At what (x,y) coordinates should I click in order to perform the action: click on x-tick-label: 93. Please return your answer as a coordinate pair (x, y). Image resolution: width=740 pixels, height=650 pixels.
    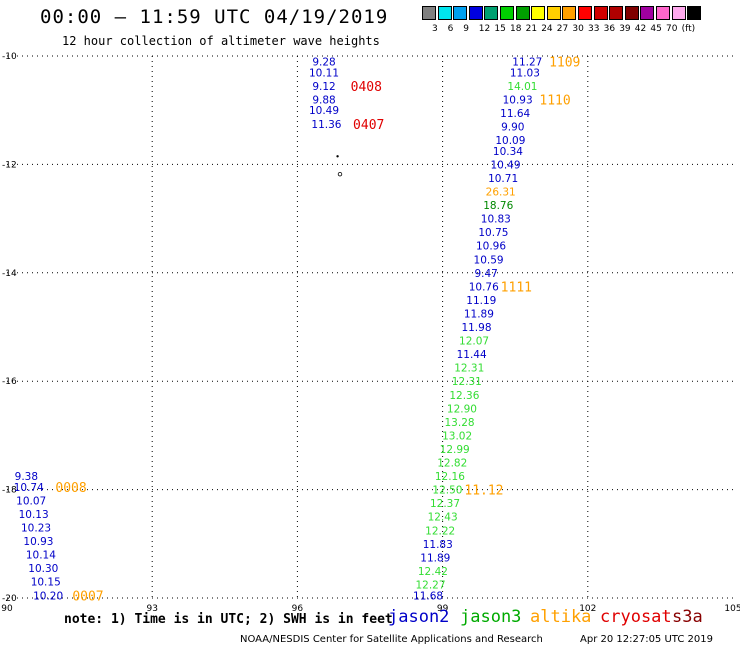
    Looking at the image, I should click on (151, 609).